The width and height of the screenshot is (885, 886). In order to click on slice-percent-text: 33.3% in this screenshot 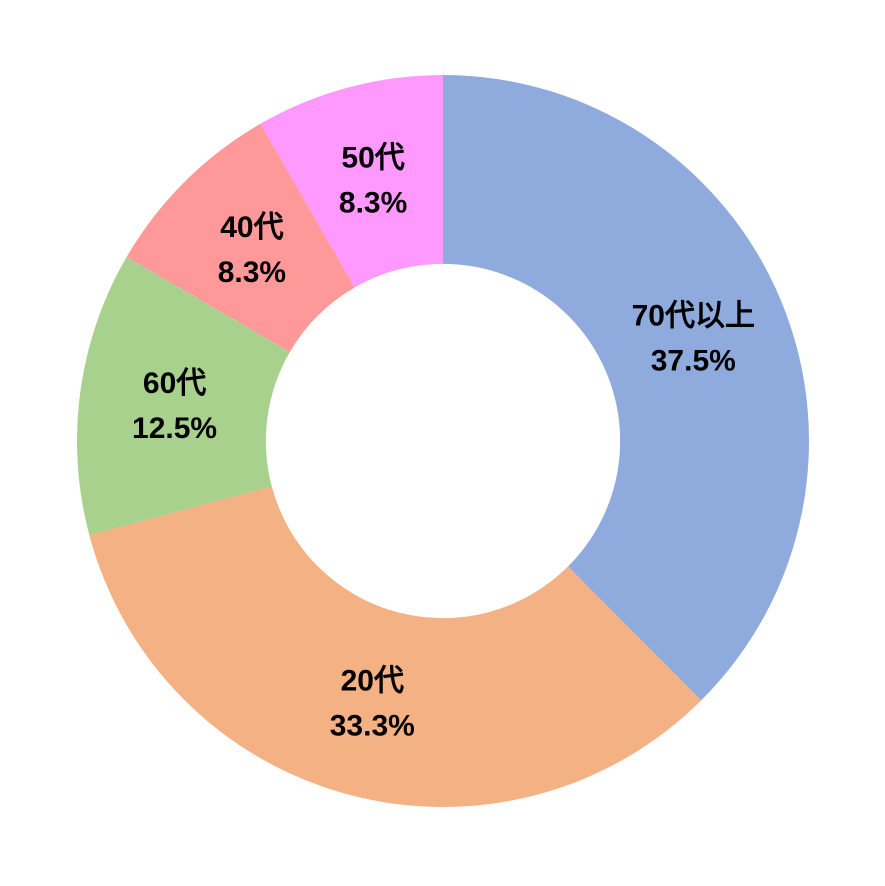, I will do `click(372, 725)`.